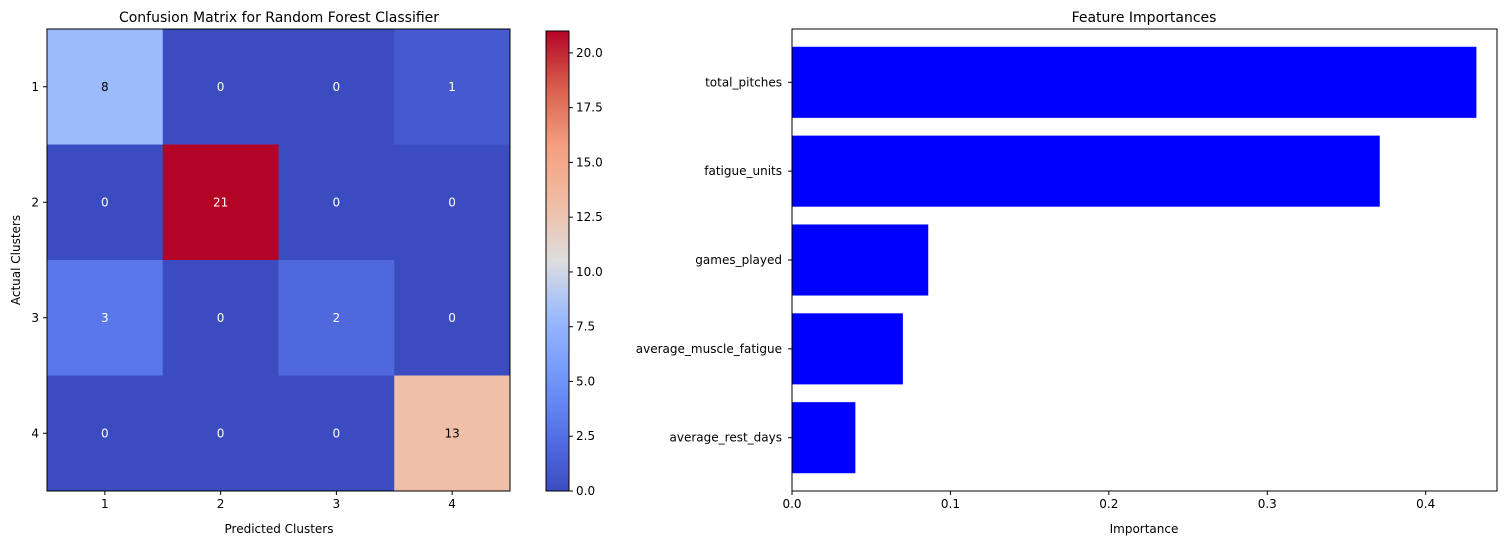  What do you see at coordinates (589, 272) in the screenshot?
I see `colorbar-tick-label: 10.0` at bounding box center [589, 272].